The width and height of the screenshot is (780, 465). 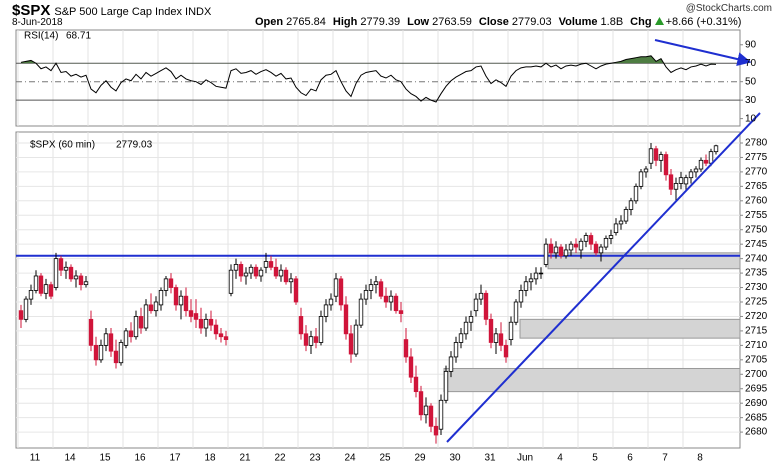 What do you see at coordinates (560, 458) in the screenshot?
I see `x-tick-label: 4` at bounding box center [560, 458].